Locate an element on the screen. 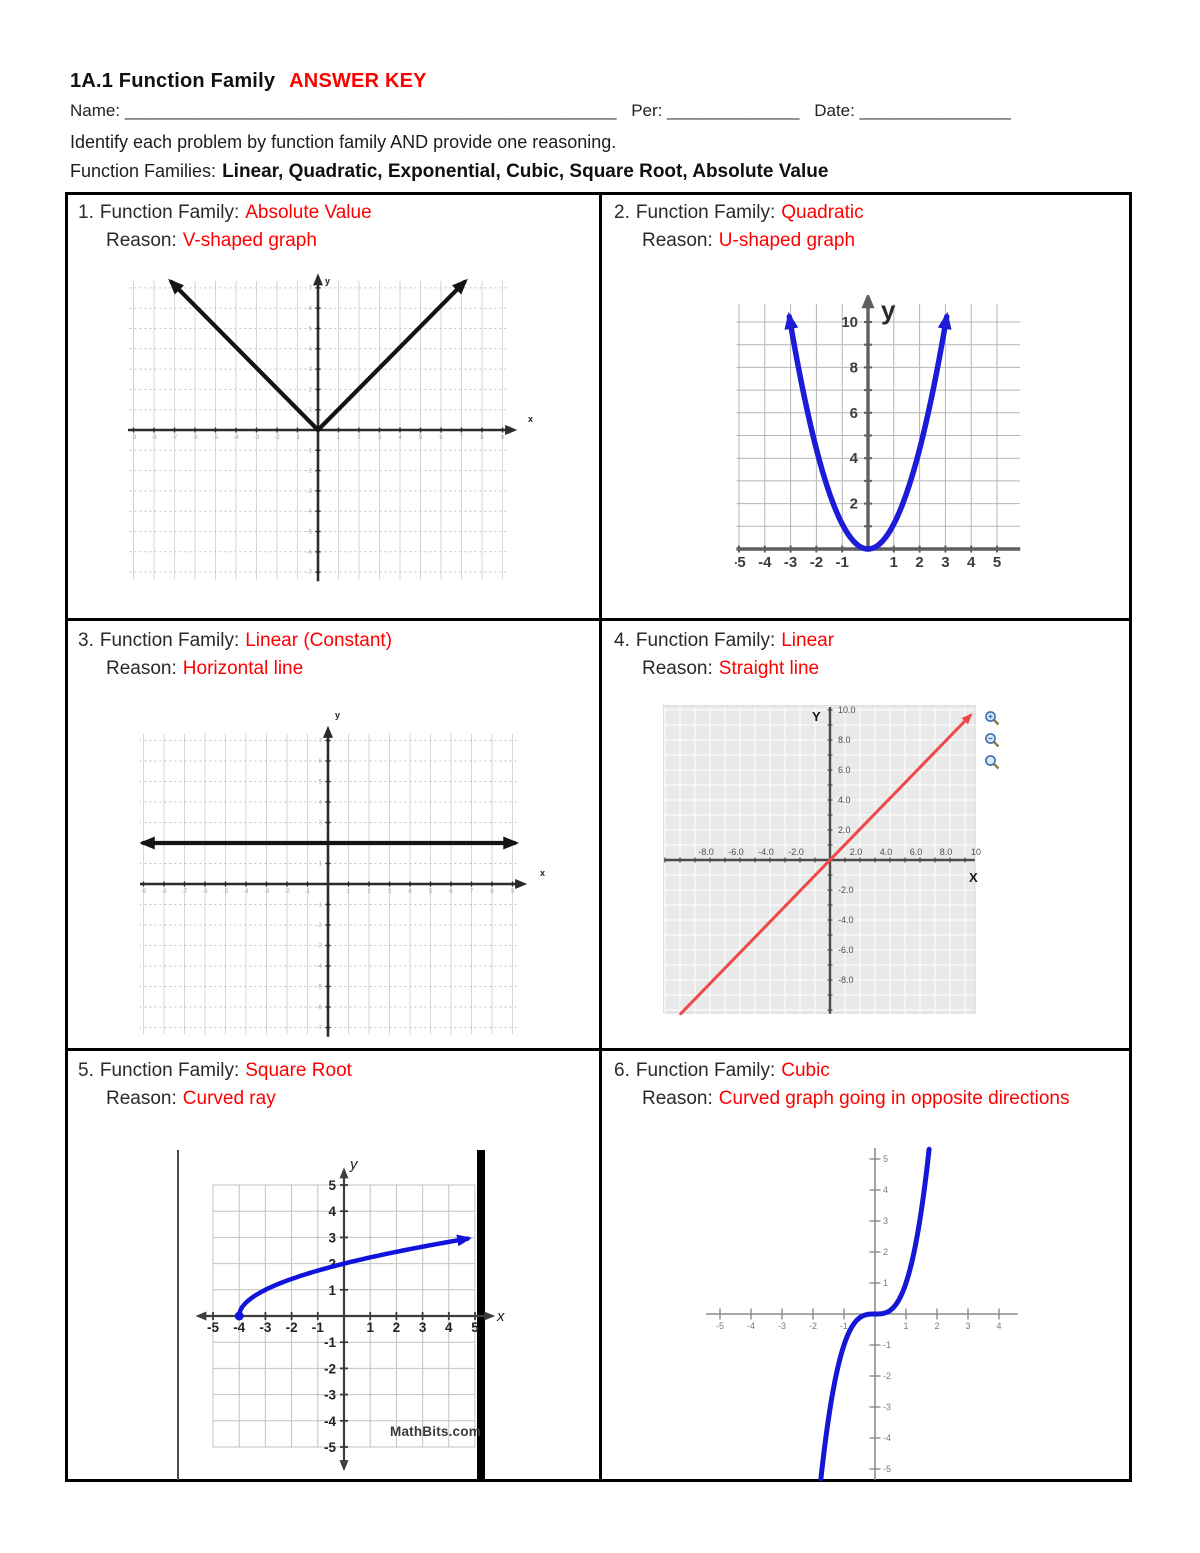  problem-4-reason: Reason: Straight line is located at coordinates (730, 669).